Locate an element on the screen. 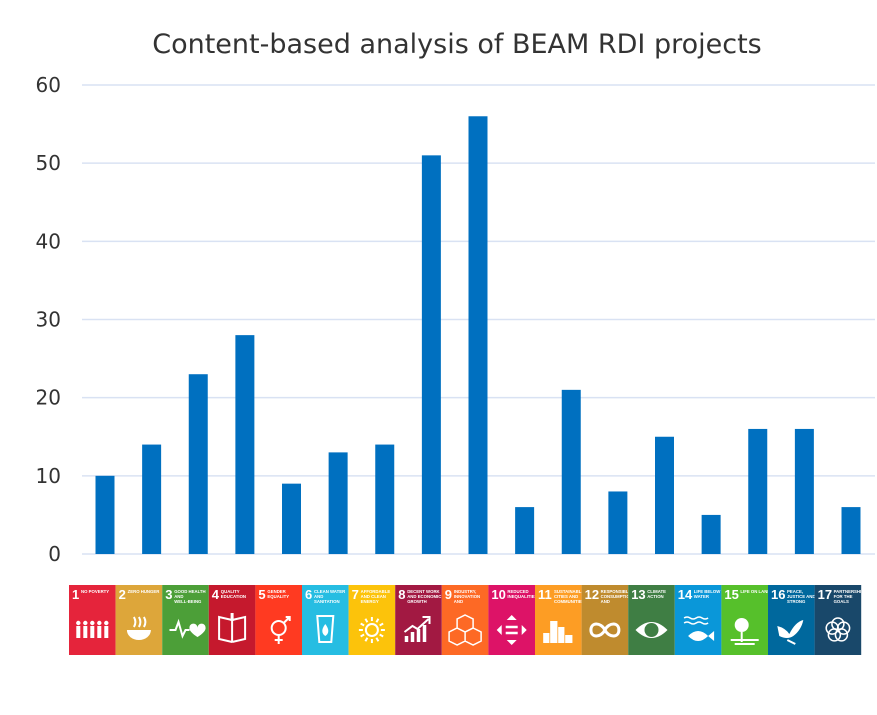 This screenshot has height=715, width=877. sdg-tile-1: 1 NO POVERTY is located at coordinates (92, 620).